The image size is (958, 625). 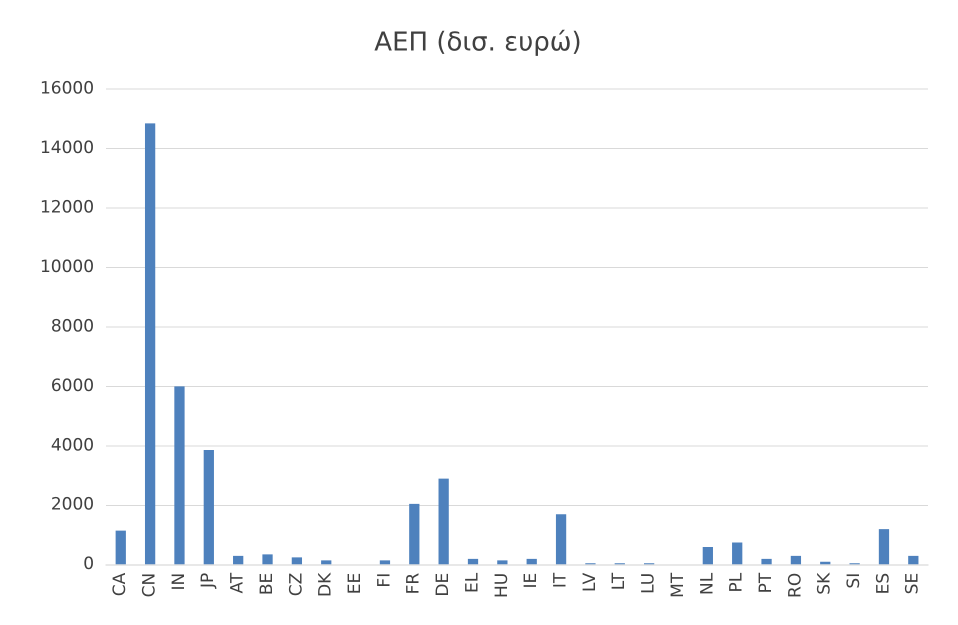 What do you see at coordinates (590, 582) in the screenshot?
I see `x-tick-label: LV` at bounding box center [590, 582].